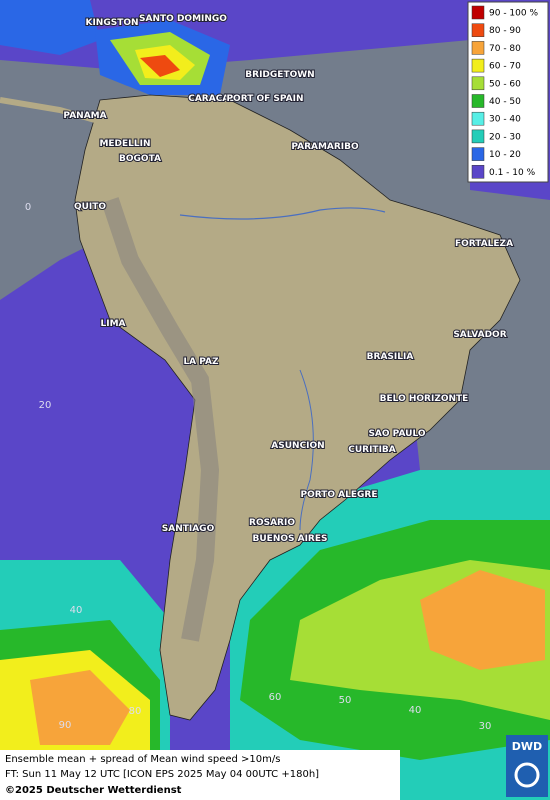 The image size is (550, 800). What do you see at coordinates (112, 324) in the screenshot?
I see `city-label: LIMA` at bounding box center [112, 324].